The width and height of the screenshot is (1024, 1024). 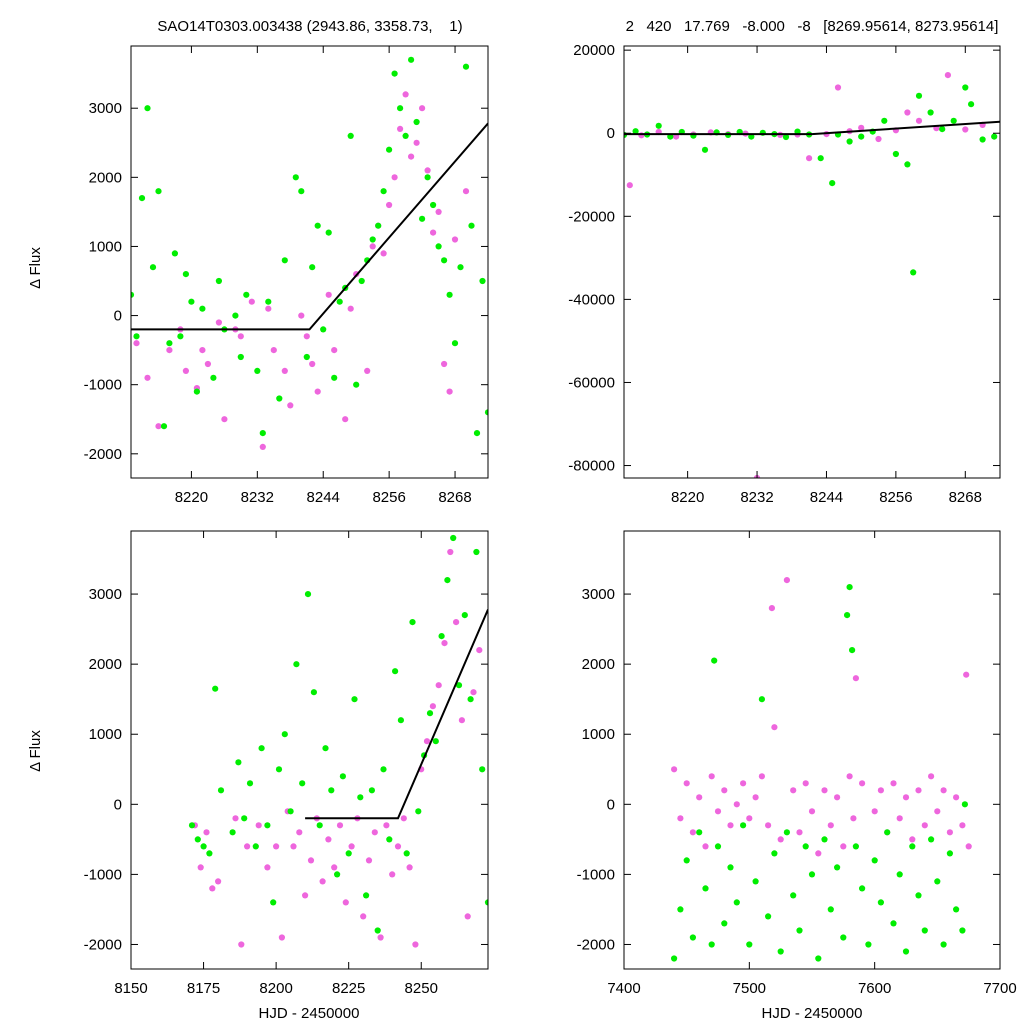 What do you see at coordinates (35, 751) in the screenshot?
I see `y-axis-label-bottom-left: Δ Flux` at bounding box center [35, 751].